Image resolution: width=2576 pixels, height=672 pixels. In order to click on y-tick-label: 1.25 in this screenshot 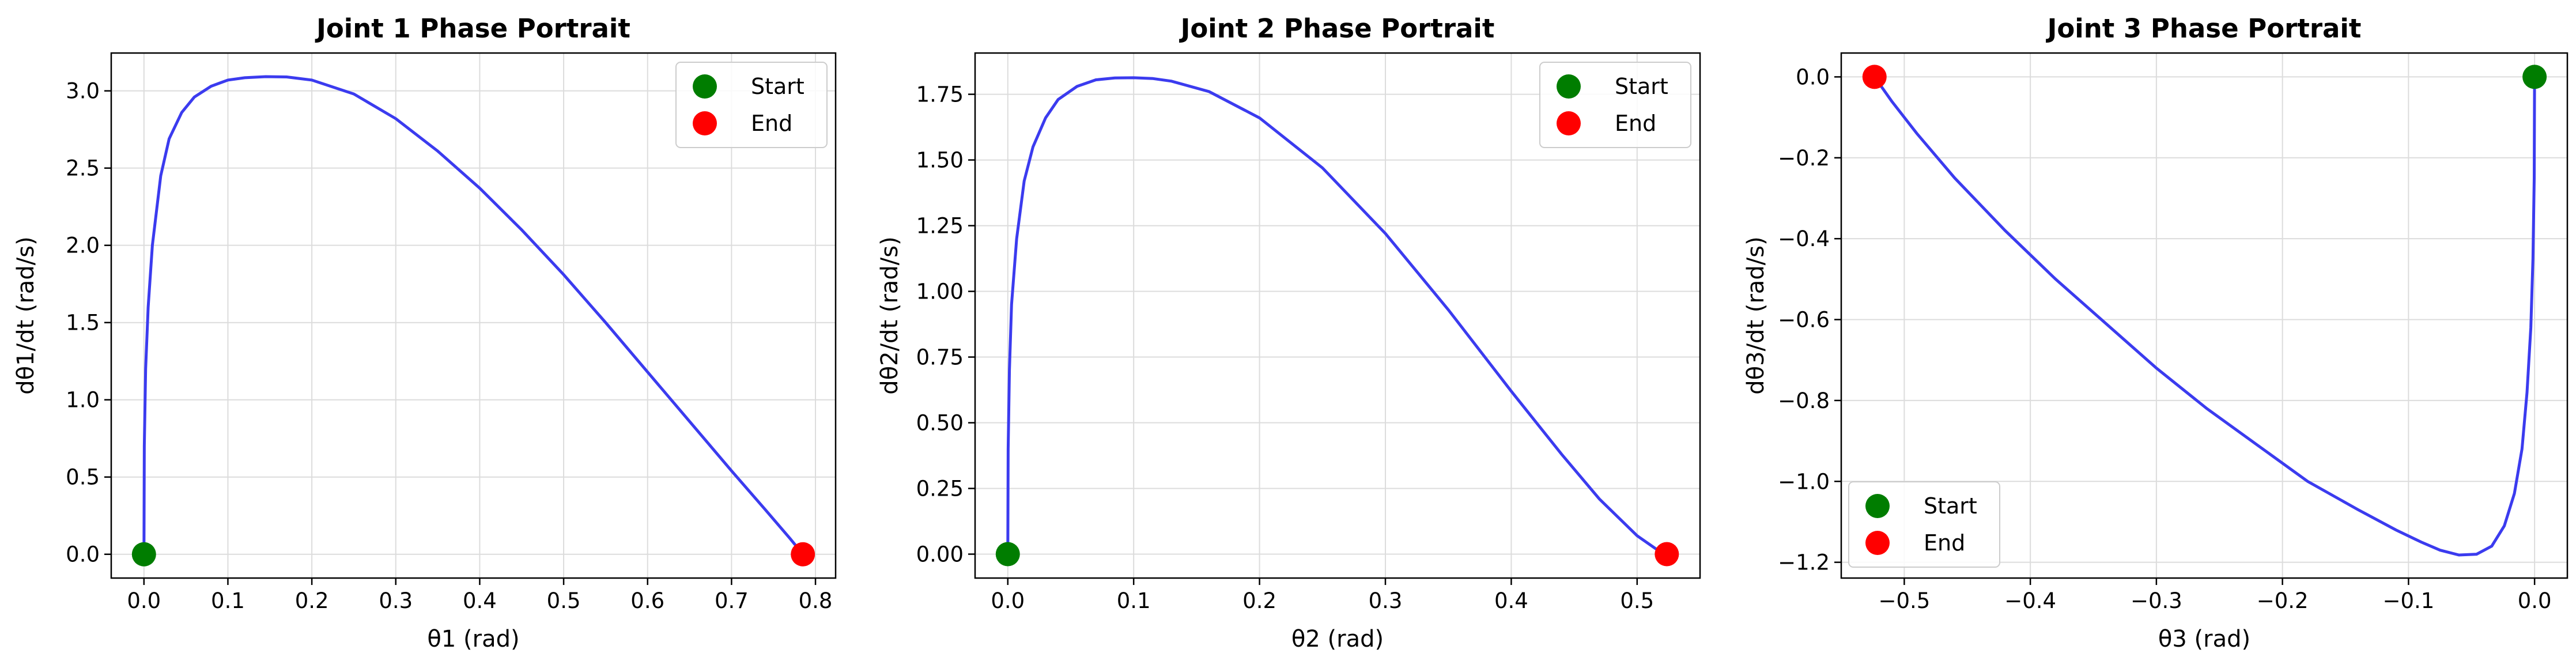, I will do `click(940, 227)`.